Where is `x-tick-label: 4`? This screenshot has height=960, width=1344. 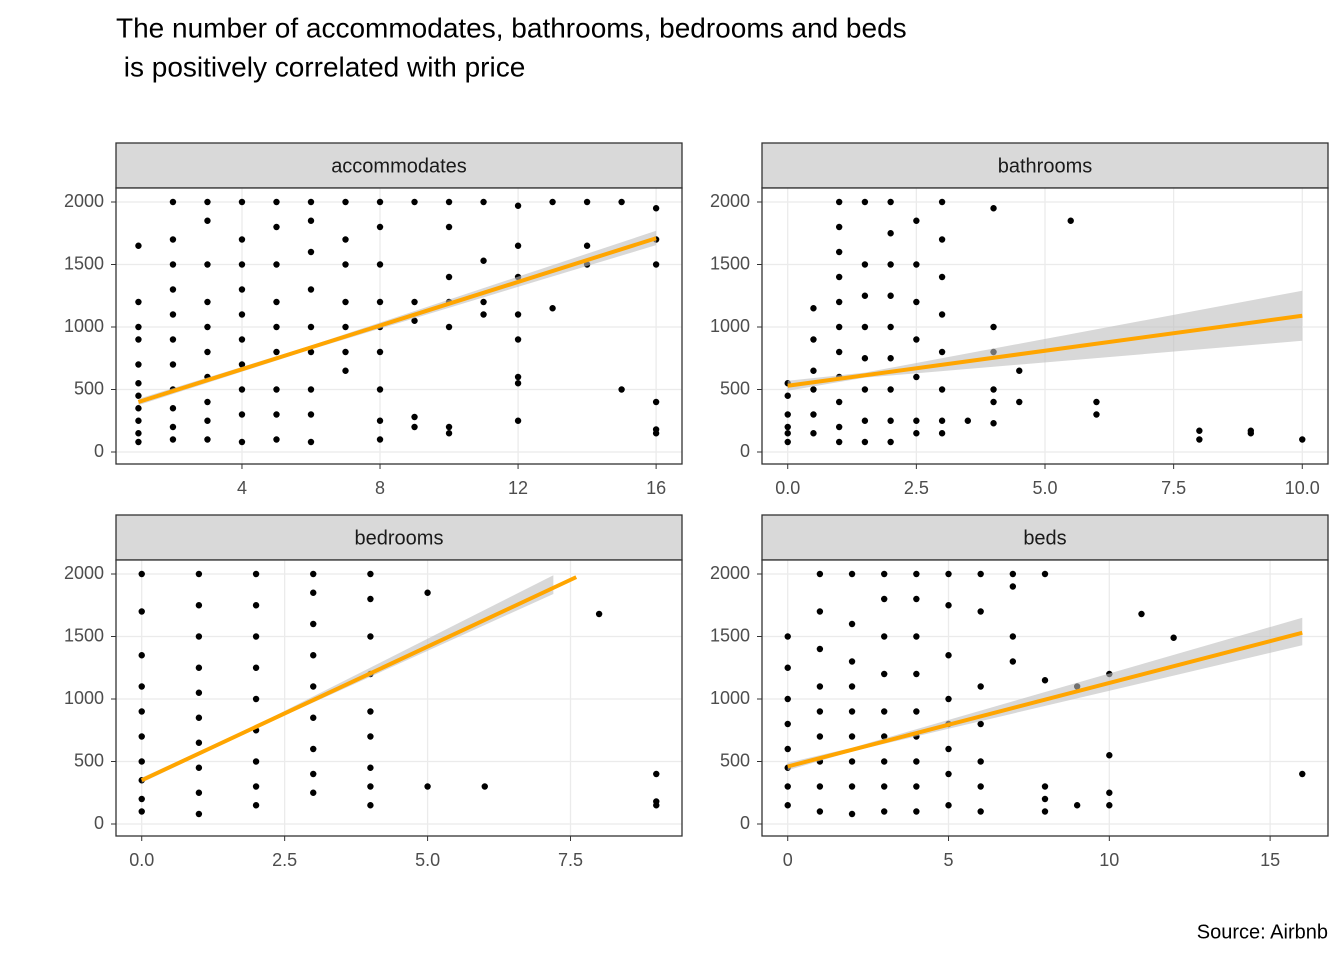 x-tick-label: 4 is located at coordinates (242, 488).